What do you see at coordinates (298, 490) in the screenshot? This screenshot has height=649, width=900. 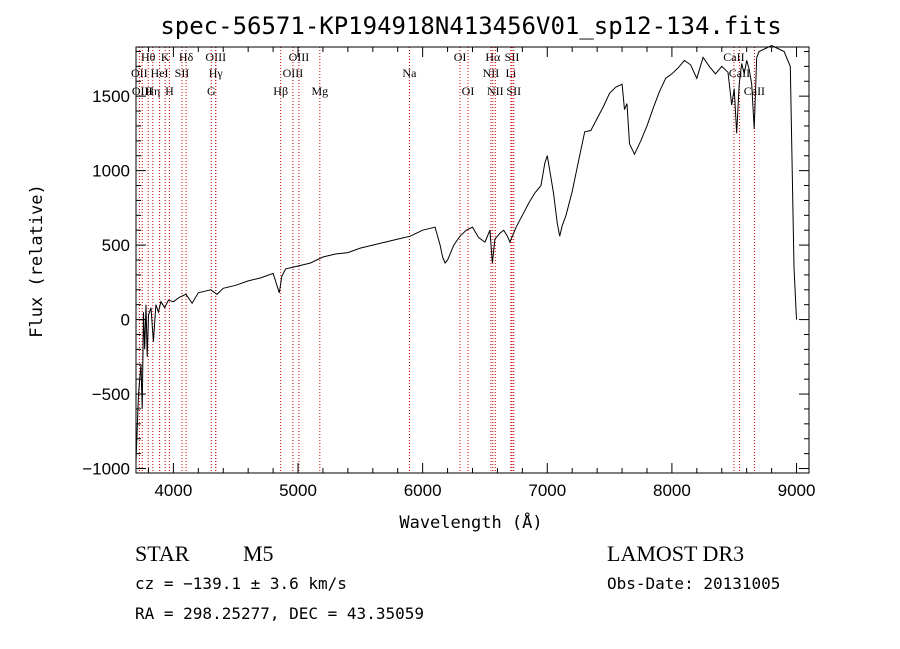 I see `x-tick-label: 5000` at bounding box center [298, 490].